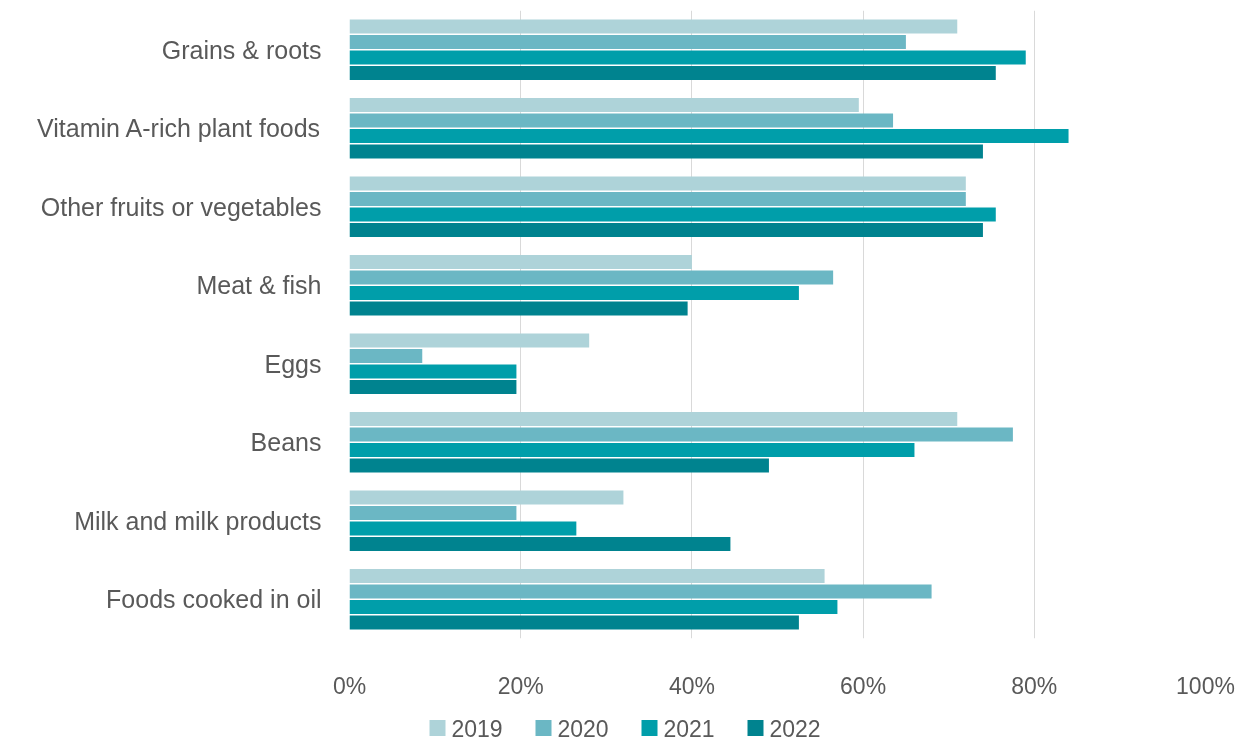 The width and height of the screenshot is (1249, 745). What do you see at coordinates (198, 520) in the screenshot?
I see `y-tick-label: Milk and milk products` at bounding box center [198, 520].